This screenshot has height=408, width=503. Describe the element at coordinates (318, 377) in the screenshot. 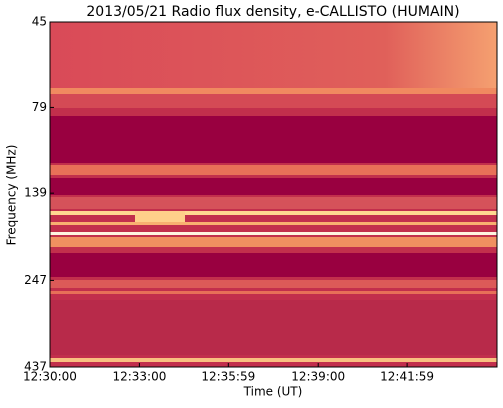

I see `x-tick-label: 12:39:00` at that location.